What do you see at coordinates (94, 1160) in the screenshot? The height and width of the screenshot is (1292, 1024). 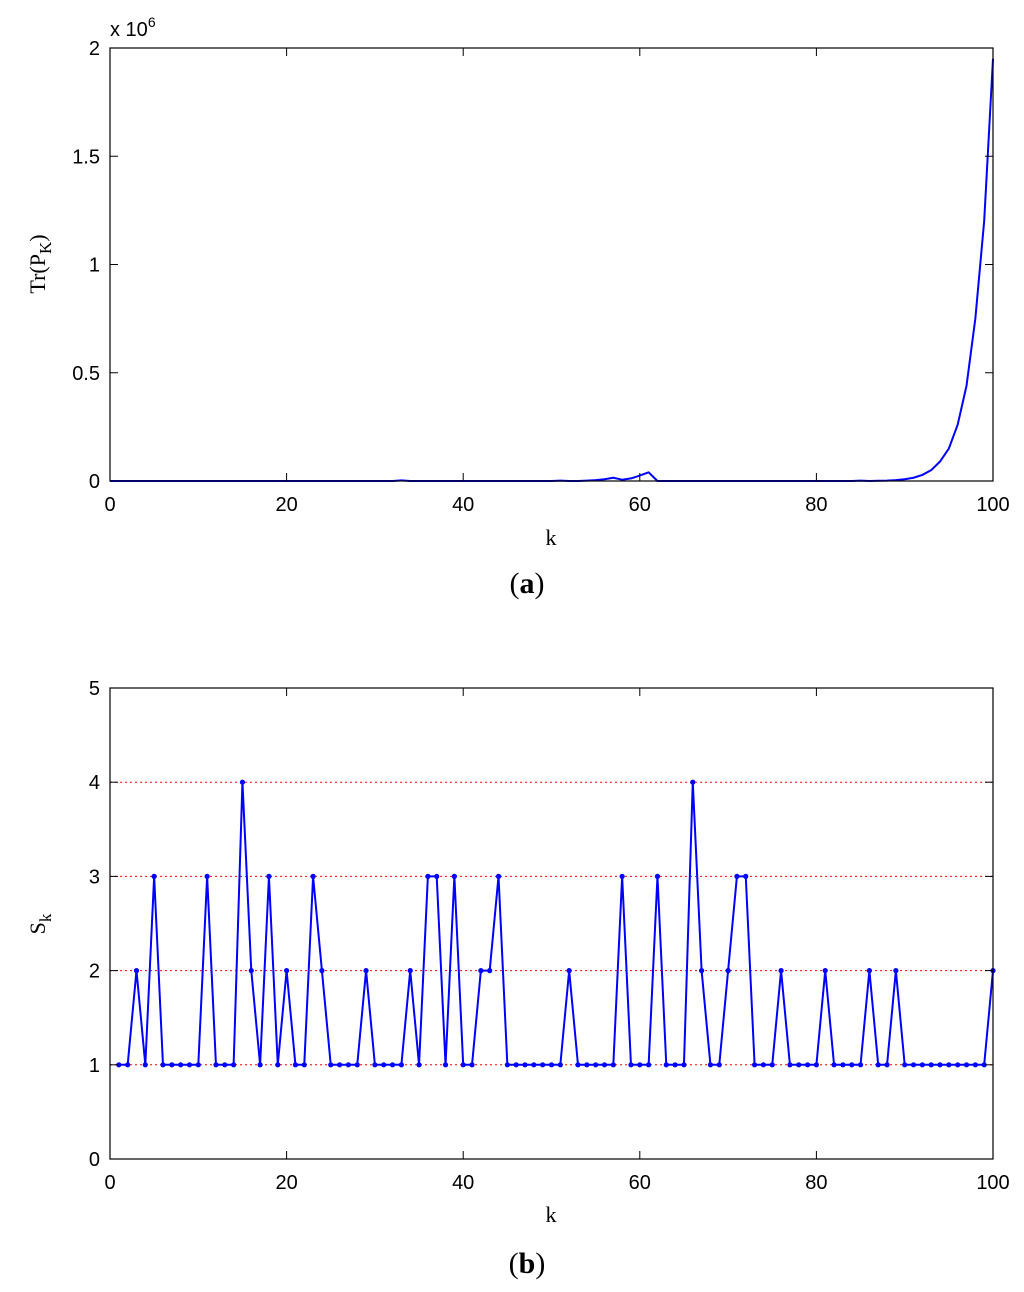 I see `y-tick-label: 0` at bounding box center [94, 1160].